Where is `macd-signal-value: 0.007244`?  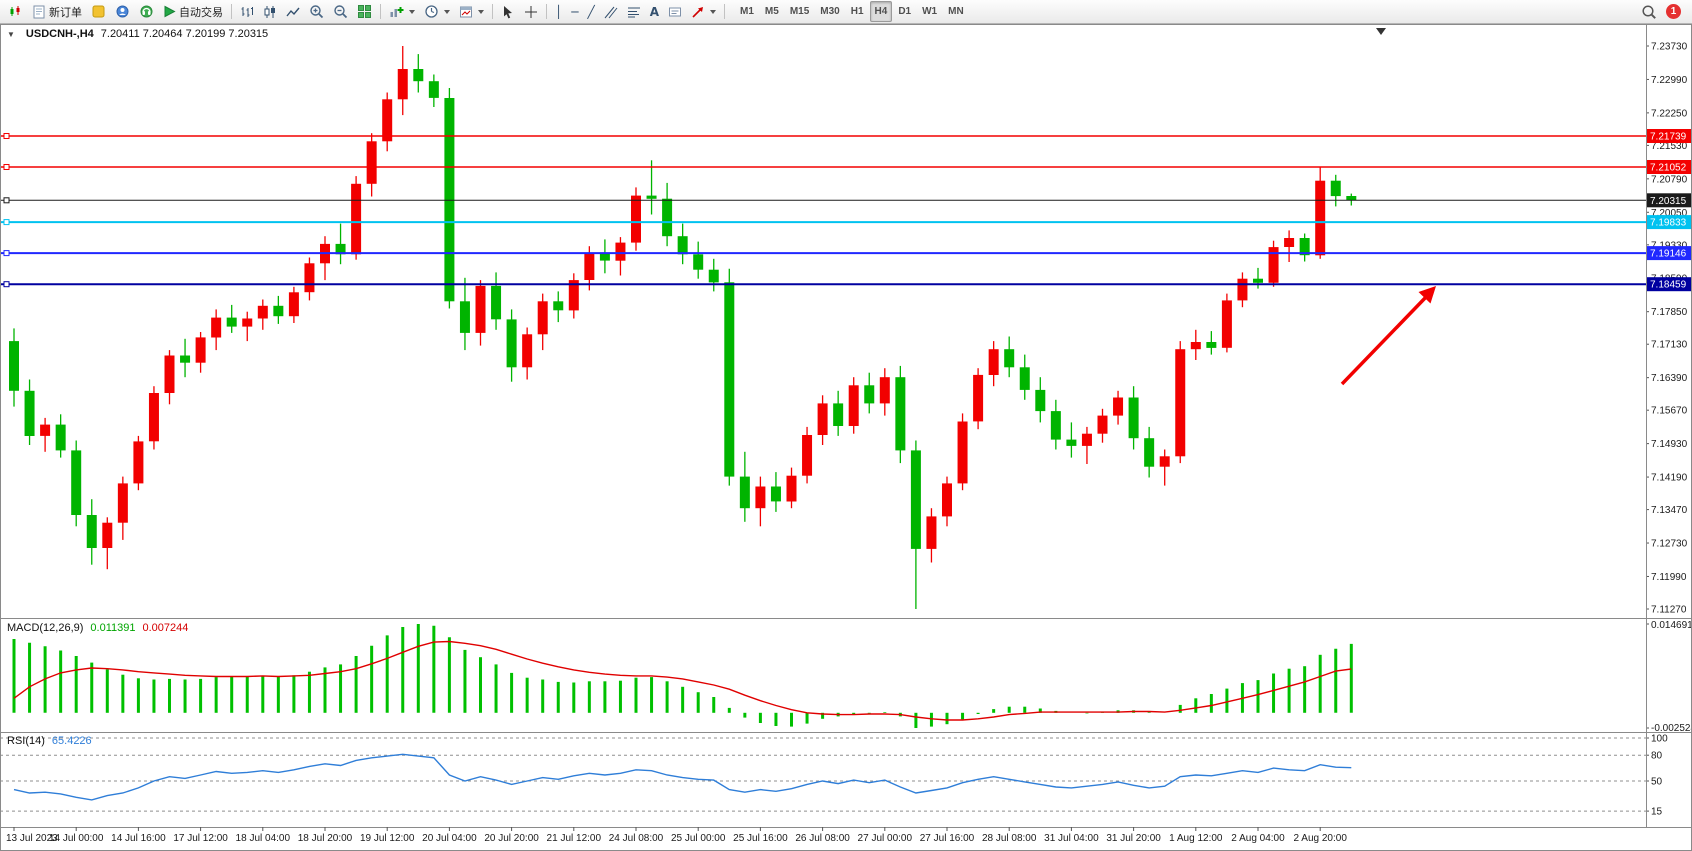
macd-signal-value: 0.007244 is located at coordinates (165, 628).